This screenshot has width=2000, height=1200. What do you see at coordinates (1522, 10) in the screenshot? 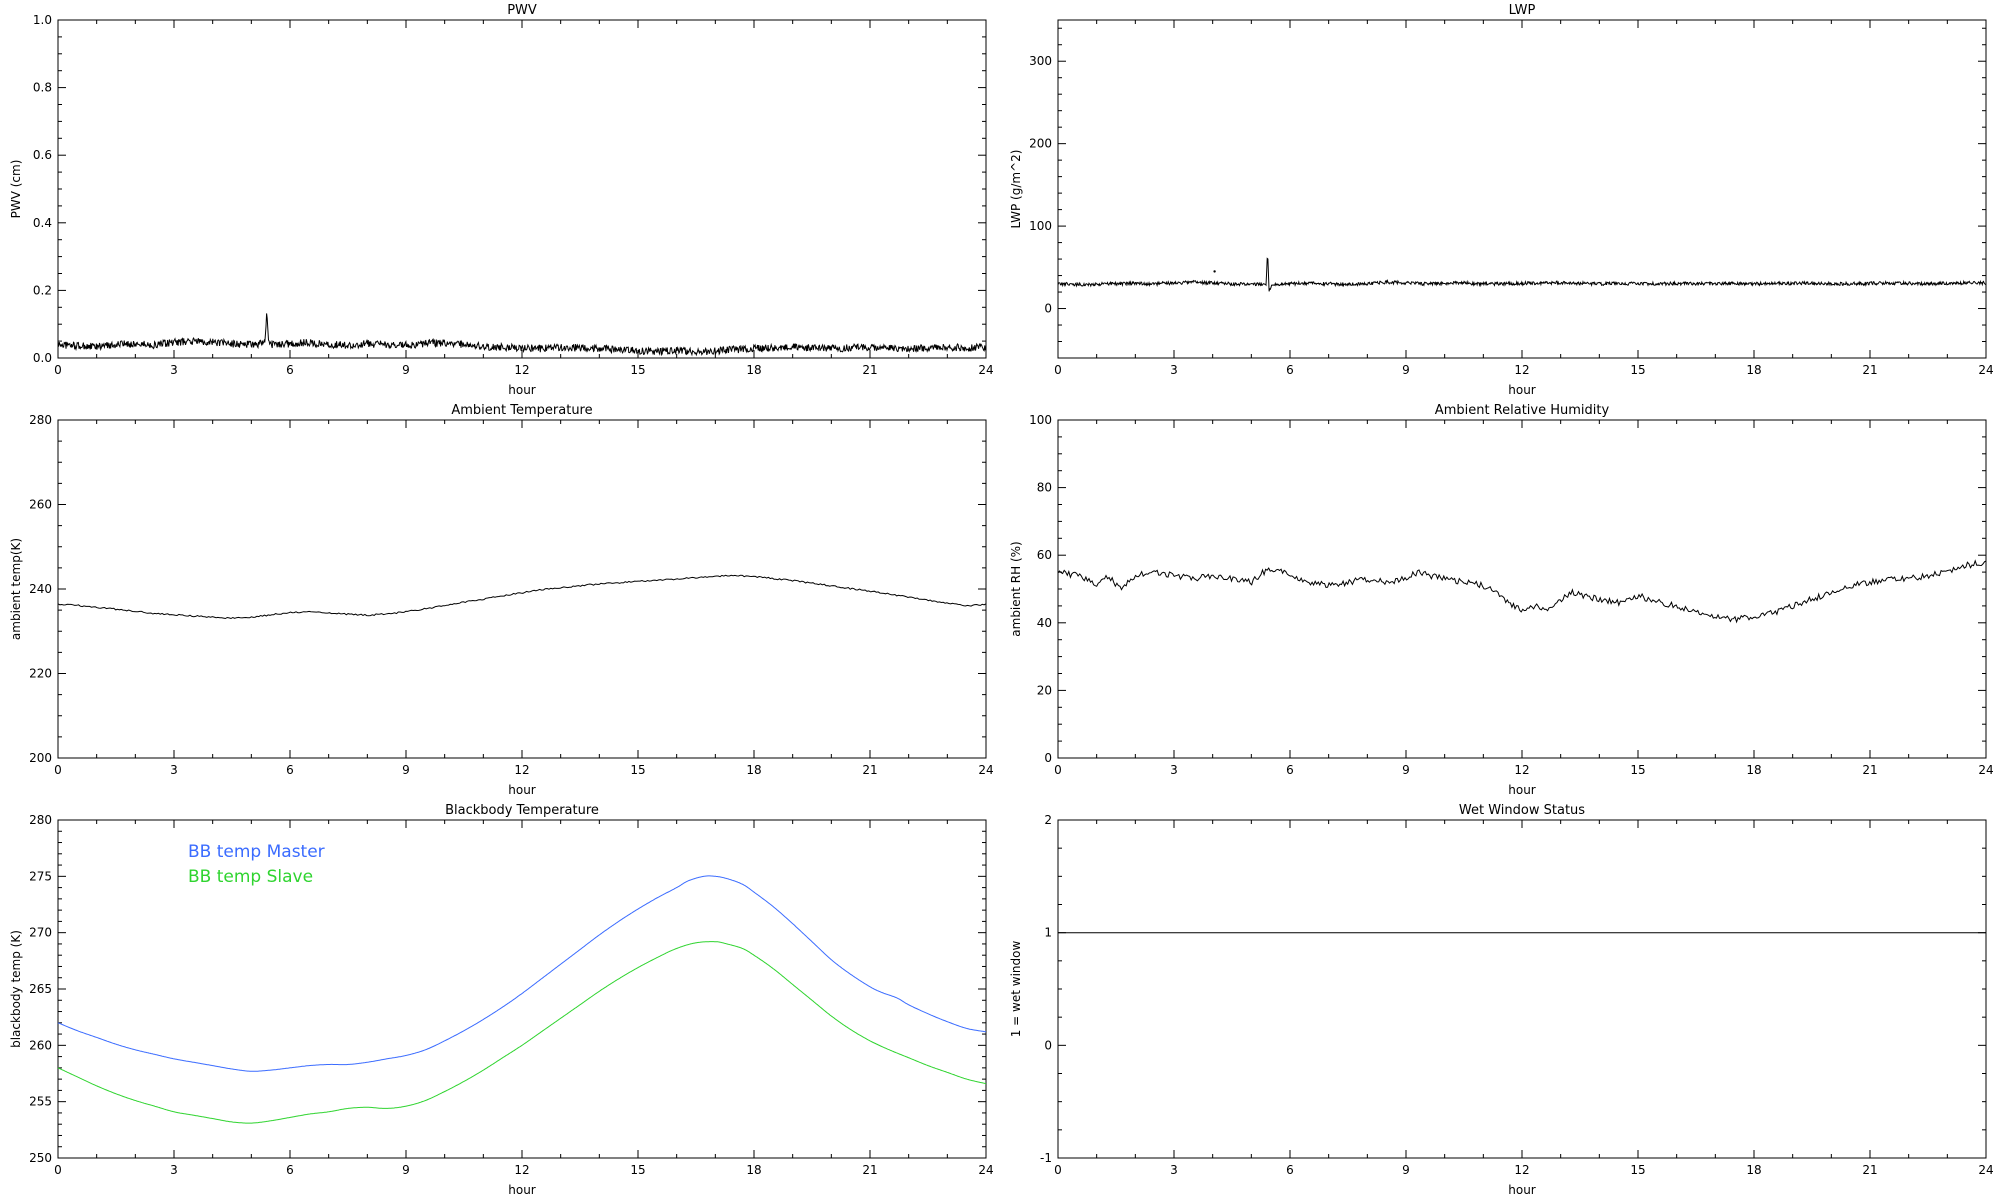
I see `chart-title-lwp: LWP` at bounding box center [1522, 10].